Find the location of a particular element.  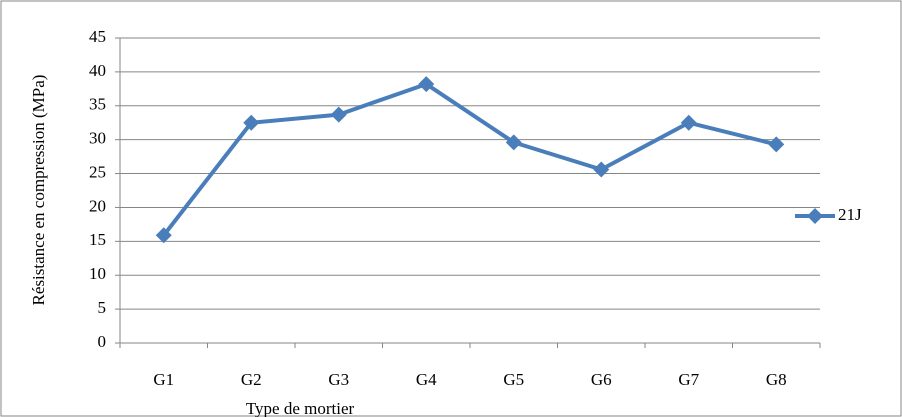

y-tick-label: 15 is located at coordinates (97, 239).